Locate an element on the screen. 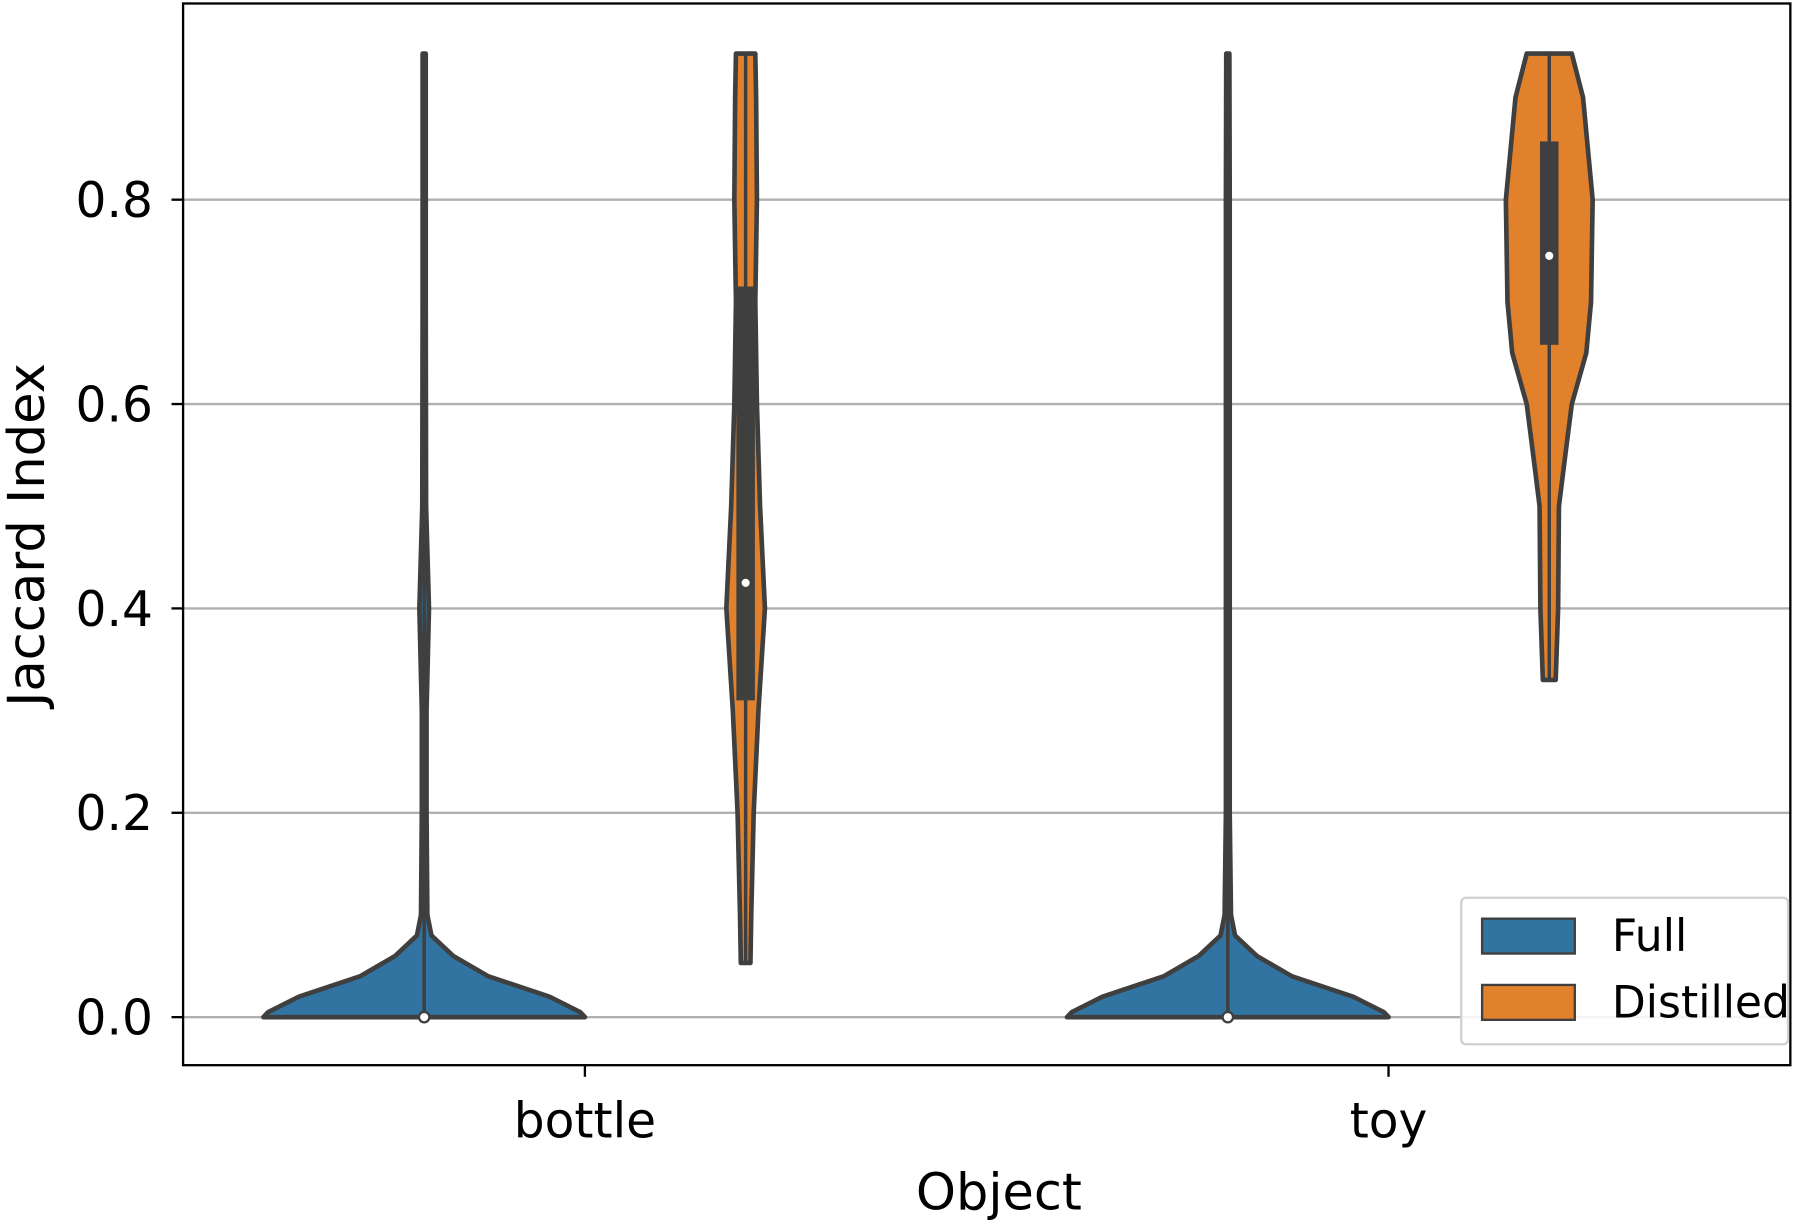 This screenshot has width=1817, height=1221. y-tick-label: 0.0 is located at coordinates (114, 1019).